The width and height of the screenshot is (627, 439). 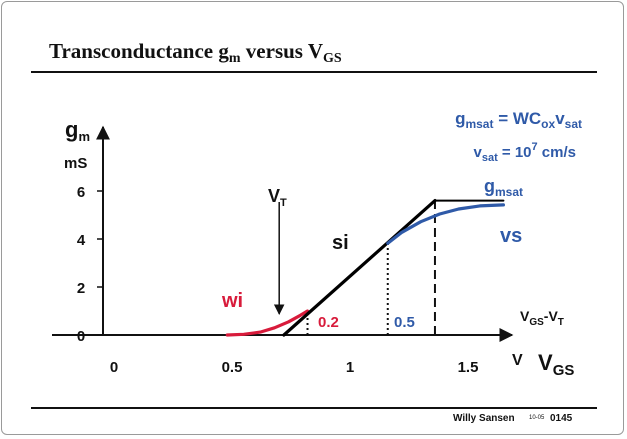 I want to click on y-axis-unit: mS, so click(x=75, y=163).